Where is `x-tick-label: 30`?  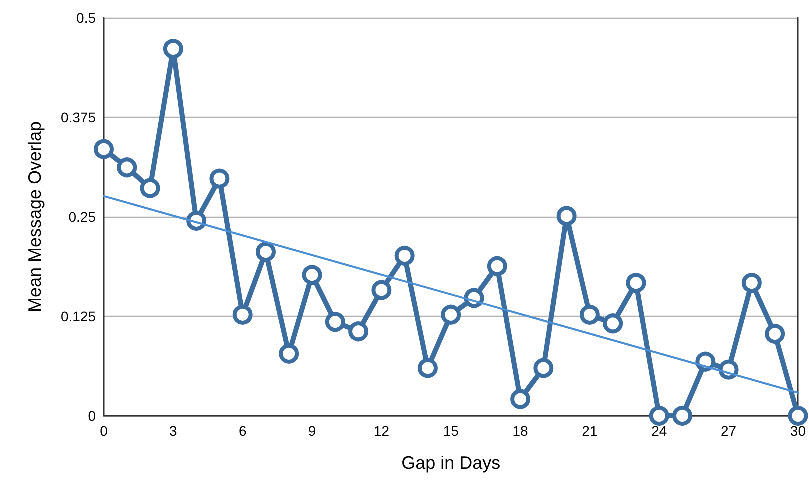 x-tick-label: 30 is located at coordinates (798, 431).